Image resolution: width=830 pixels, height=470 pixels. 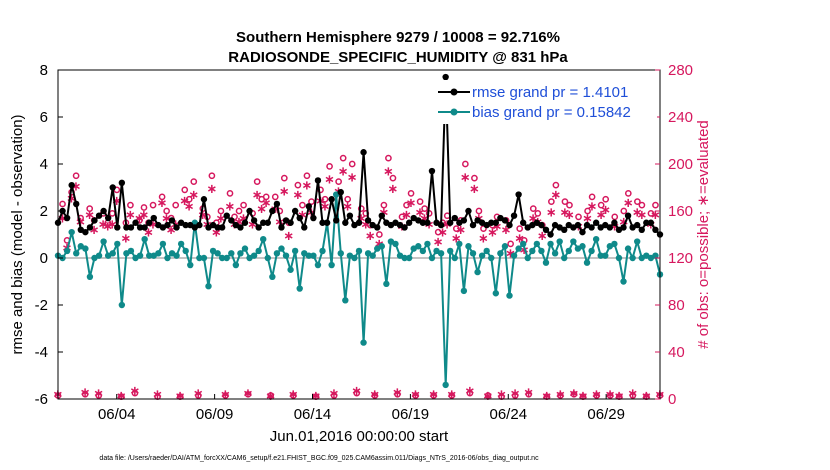 What do you see at coordinates (44, 258) in the screenshot?
I see `y-left-tick-label: 0` at bounding box center [44, 258].